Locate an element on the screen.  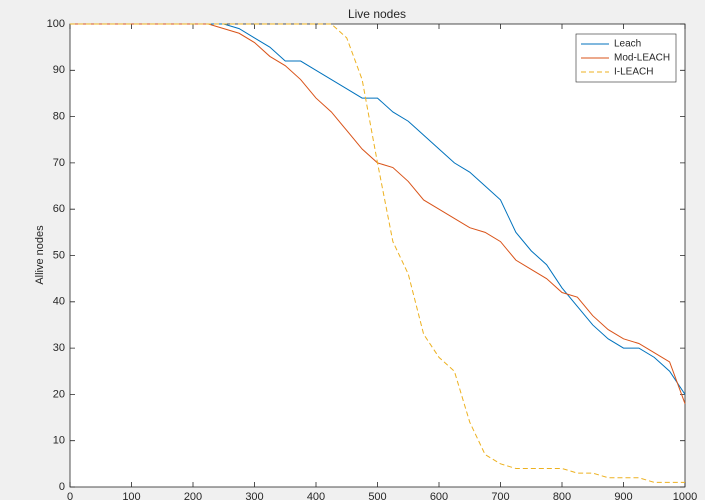
chart-title: Live nodes is located at coordinates (377, 14).